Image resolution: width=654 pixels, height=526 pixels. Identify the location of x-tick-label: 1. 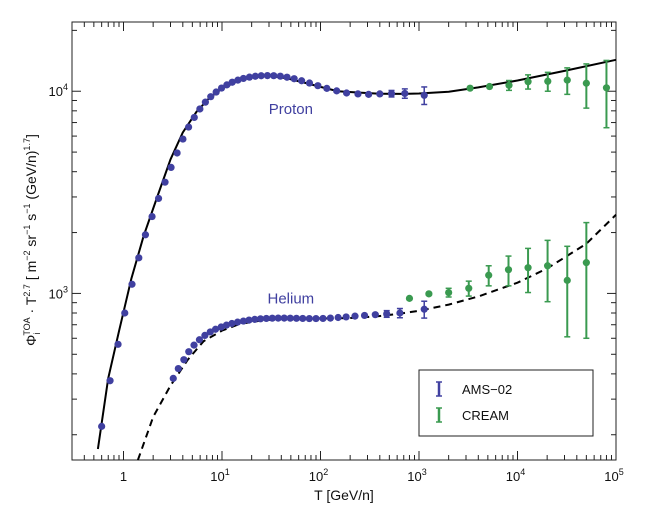
(123, 476).